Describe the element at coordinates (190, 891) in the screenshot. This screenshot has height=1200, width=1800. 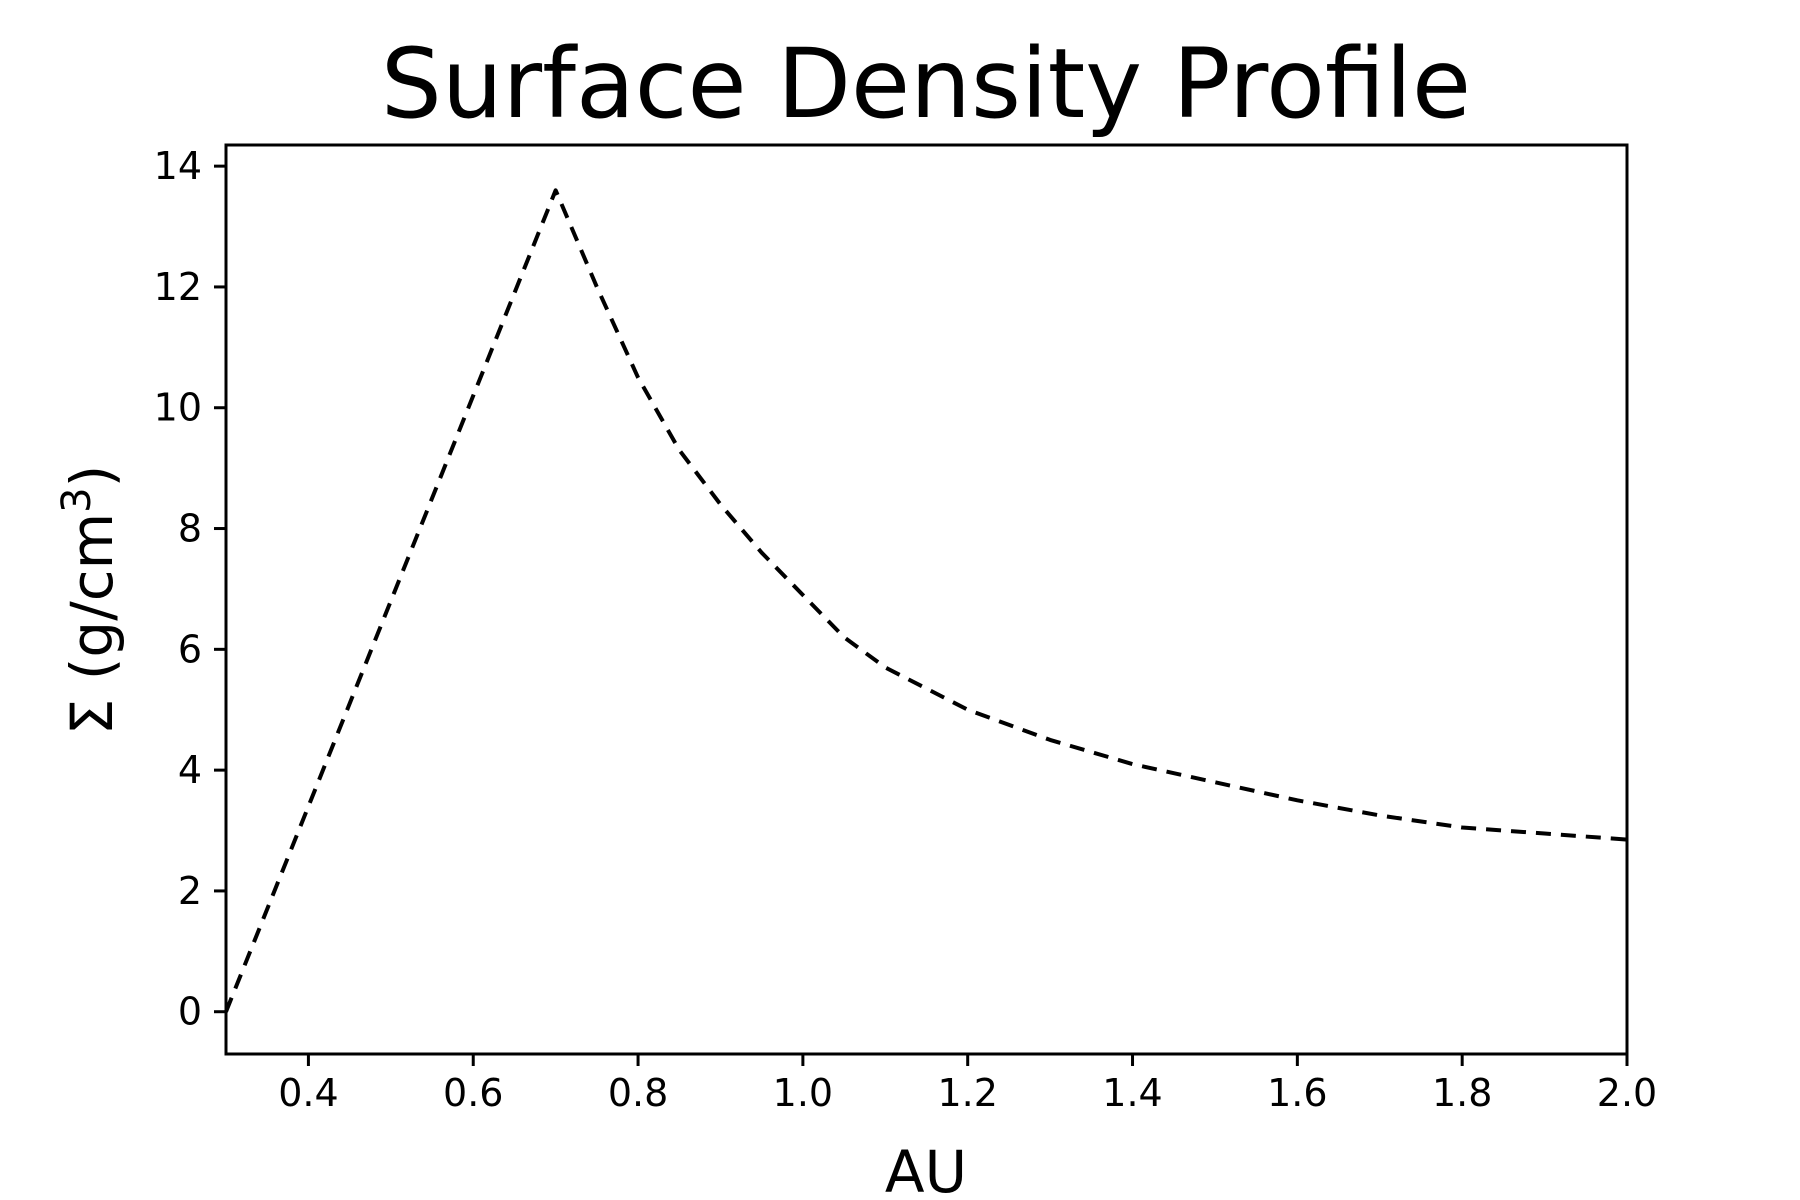
I see `y-tick-label: 2` at that location.